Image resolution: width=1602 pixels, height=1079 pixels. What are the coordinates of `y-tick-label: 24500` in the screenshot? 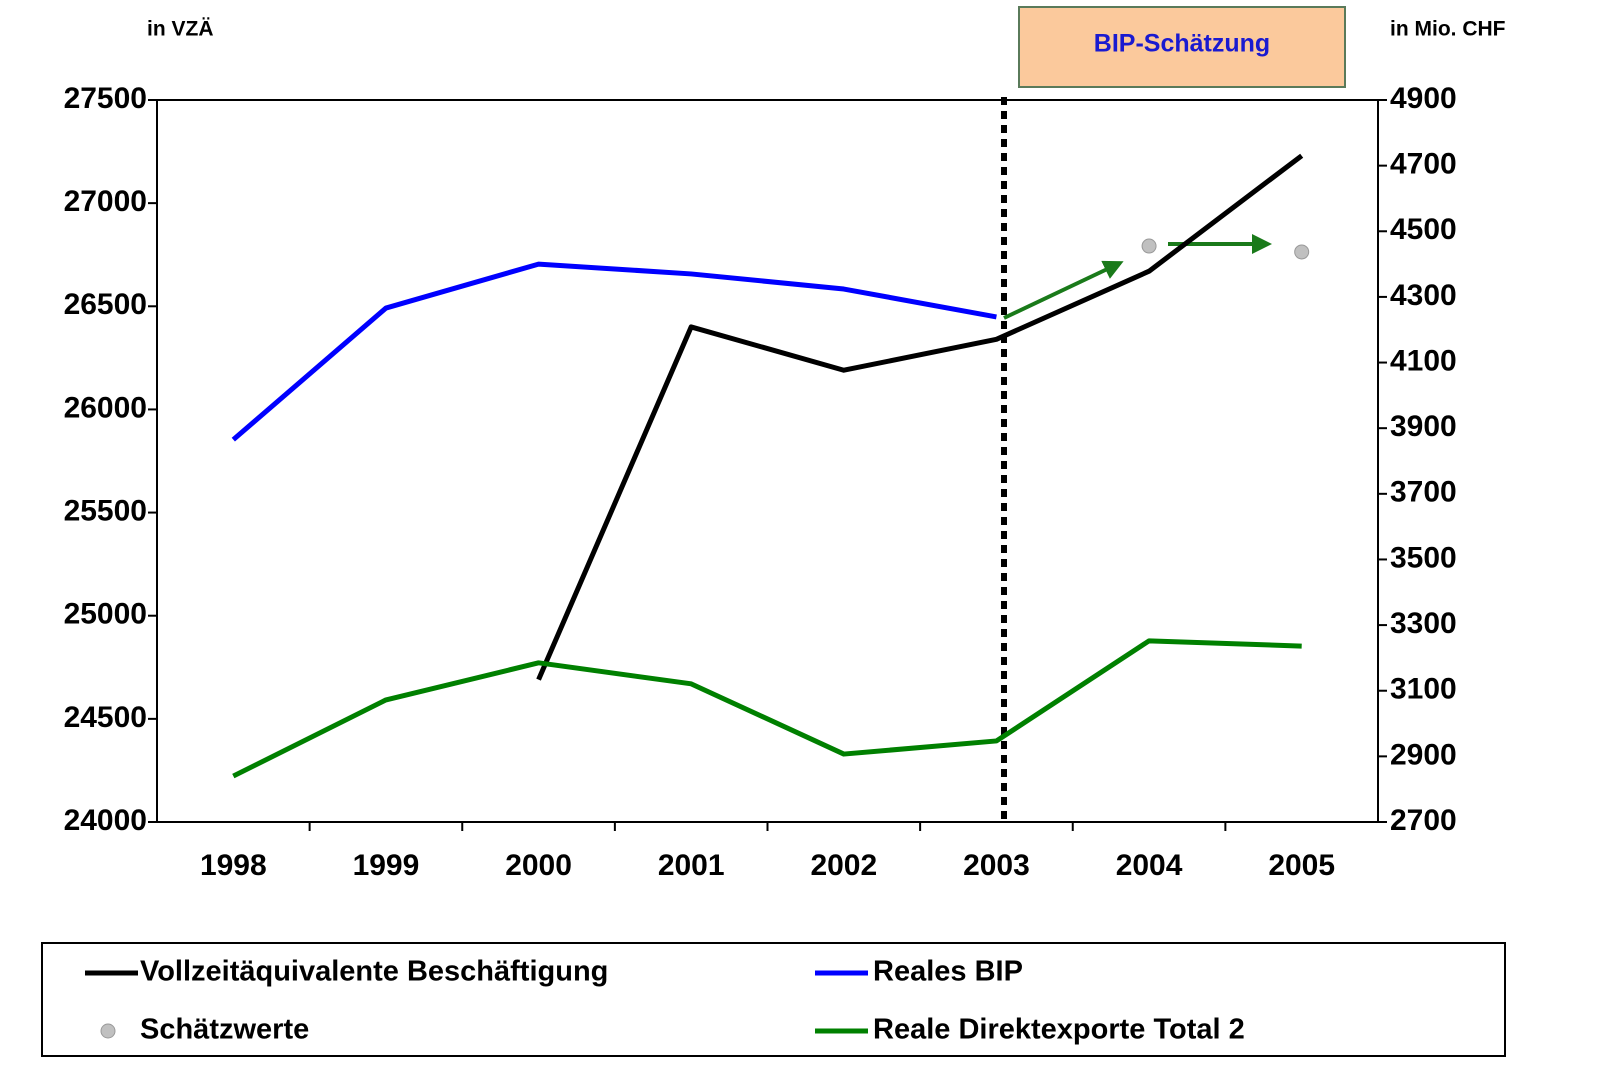 It's located at (105, 717).